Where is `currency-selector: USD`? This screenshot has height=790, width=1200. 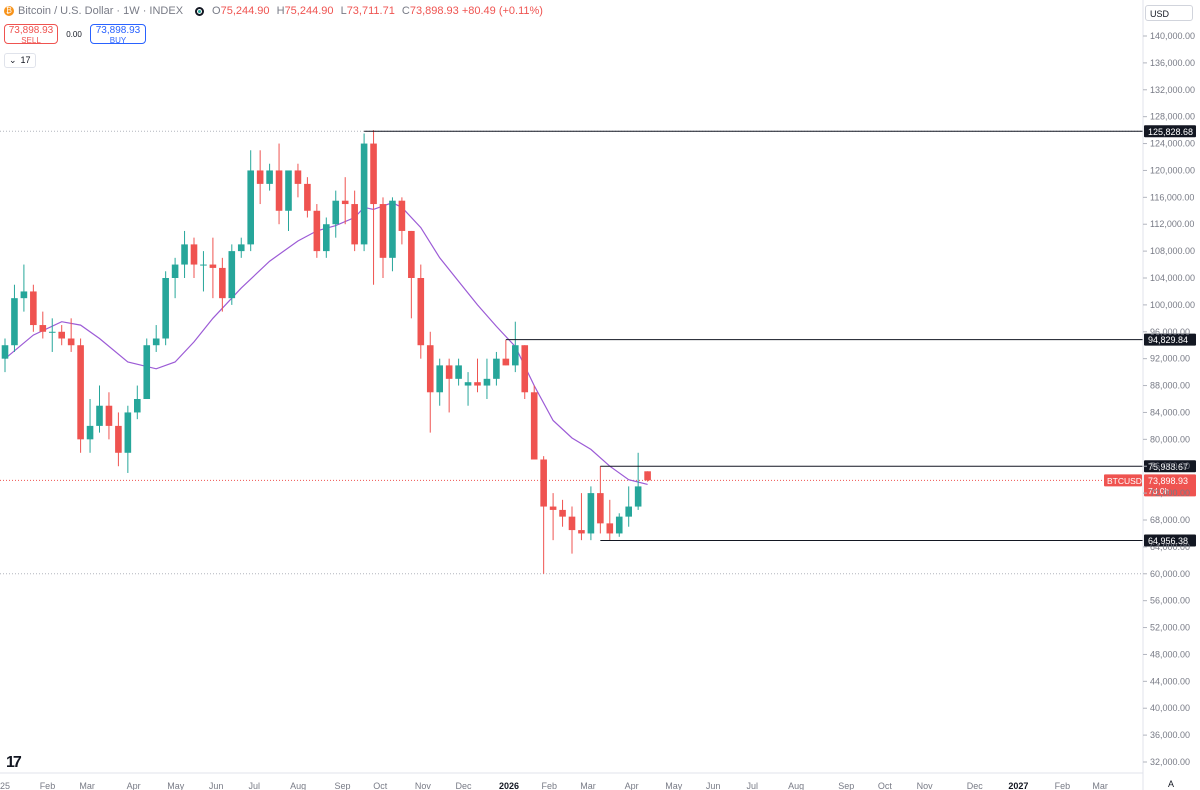
currency-selector: USD is located at coordinates (1169, 13).